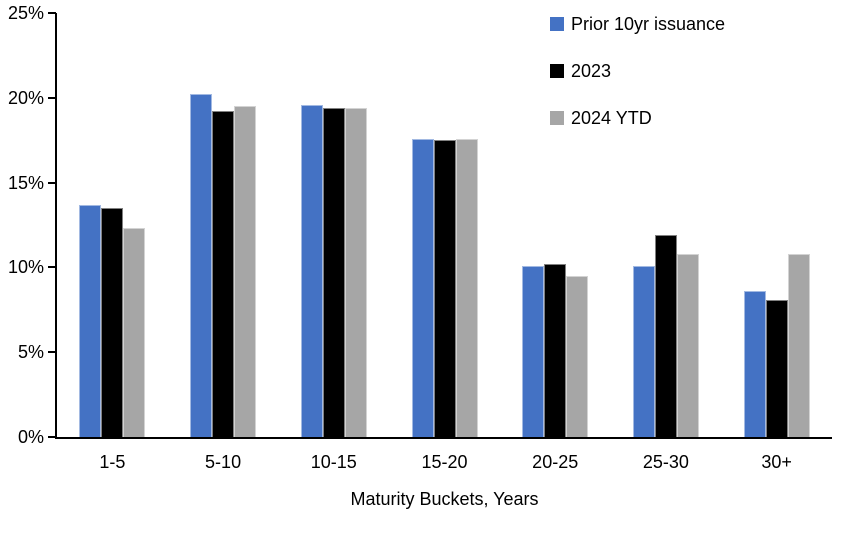 The image size is (852, 534). Describe the element at coordinates (591, 70) in the screenshot. I see `legend-label: 2023` at that location.